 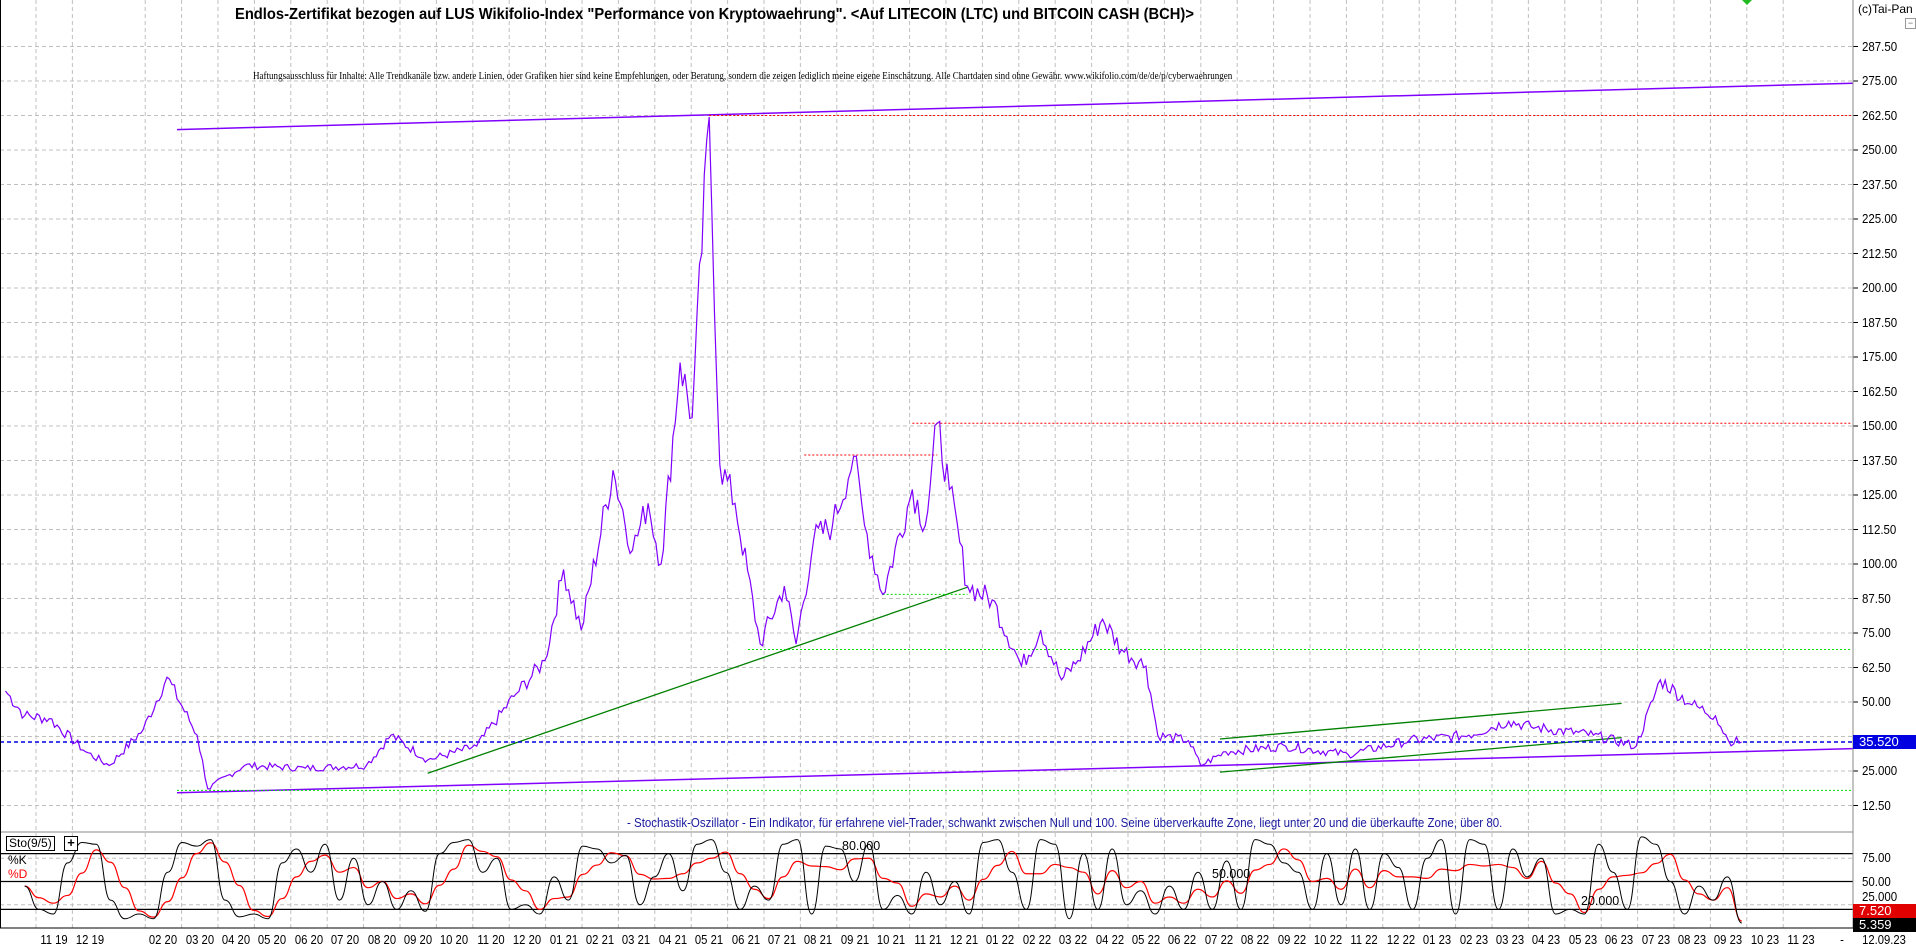 I want to click on signal-marker-icon, so click(x=1747, y=2).